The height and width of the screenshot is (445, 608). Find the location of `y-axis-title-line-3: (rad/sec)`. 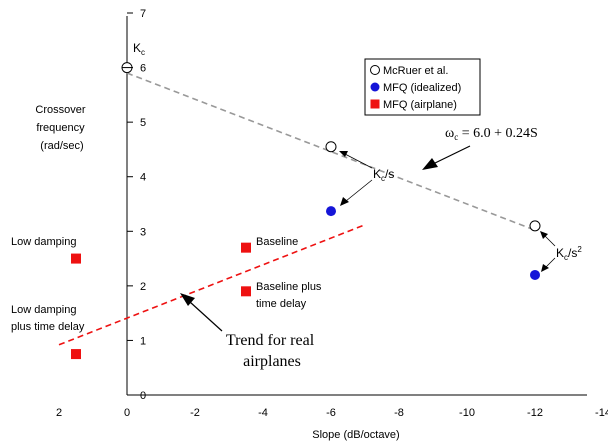

y-axis-title-line-3: (rad/sec) is located at coordinates (61, 146).